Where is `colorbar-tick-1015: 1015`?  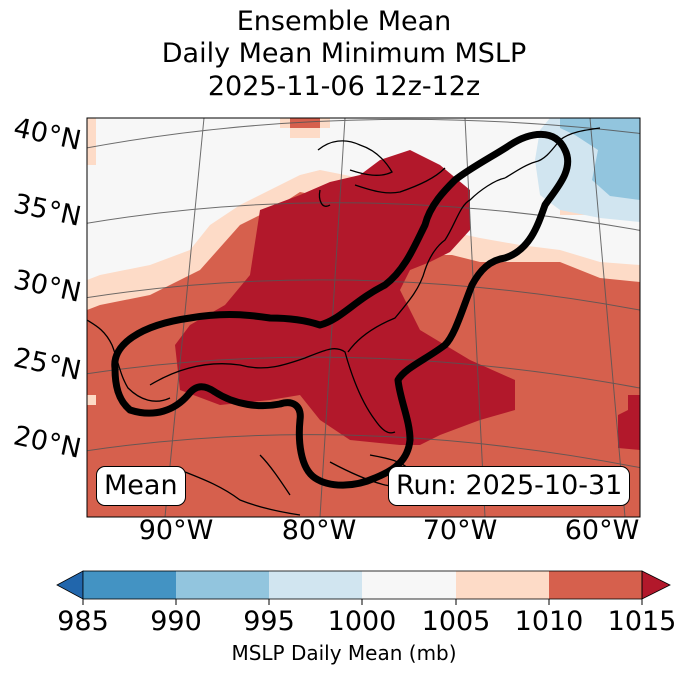 colorbar-tick-1015: 1015 is located at coordinates (642, 621).